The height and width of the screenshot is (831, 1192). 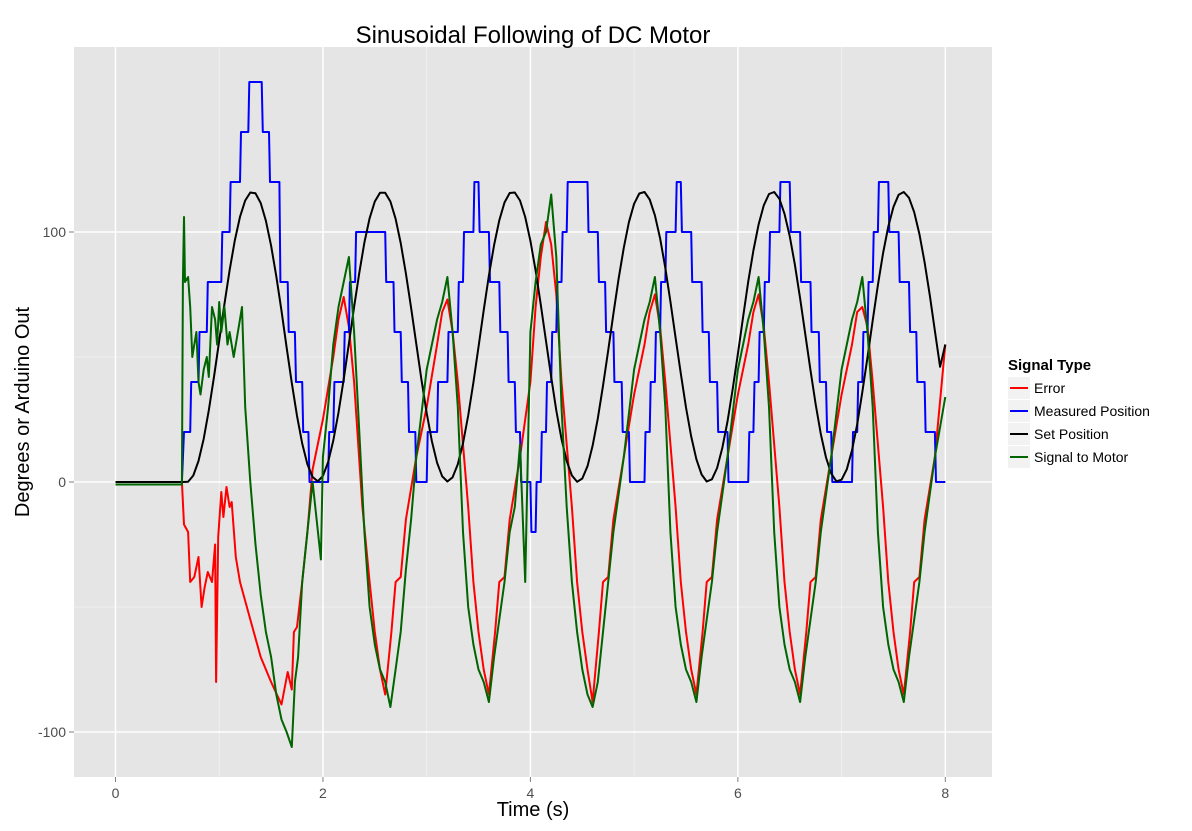 What do you see at coordinates (56, 482) in the screenshot?
I see `y-axis-ticks: -100 0 100` at bounding box center [56, 482].